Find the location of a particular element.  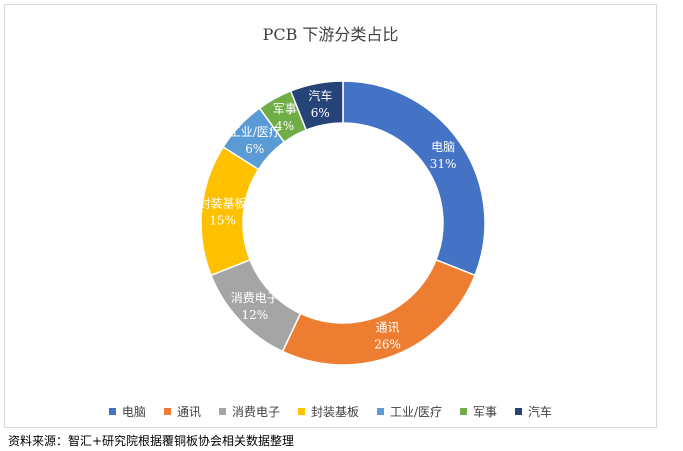

legend-item: 军事 is located at coordinates (478, 411).